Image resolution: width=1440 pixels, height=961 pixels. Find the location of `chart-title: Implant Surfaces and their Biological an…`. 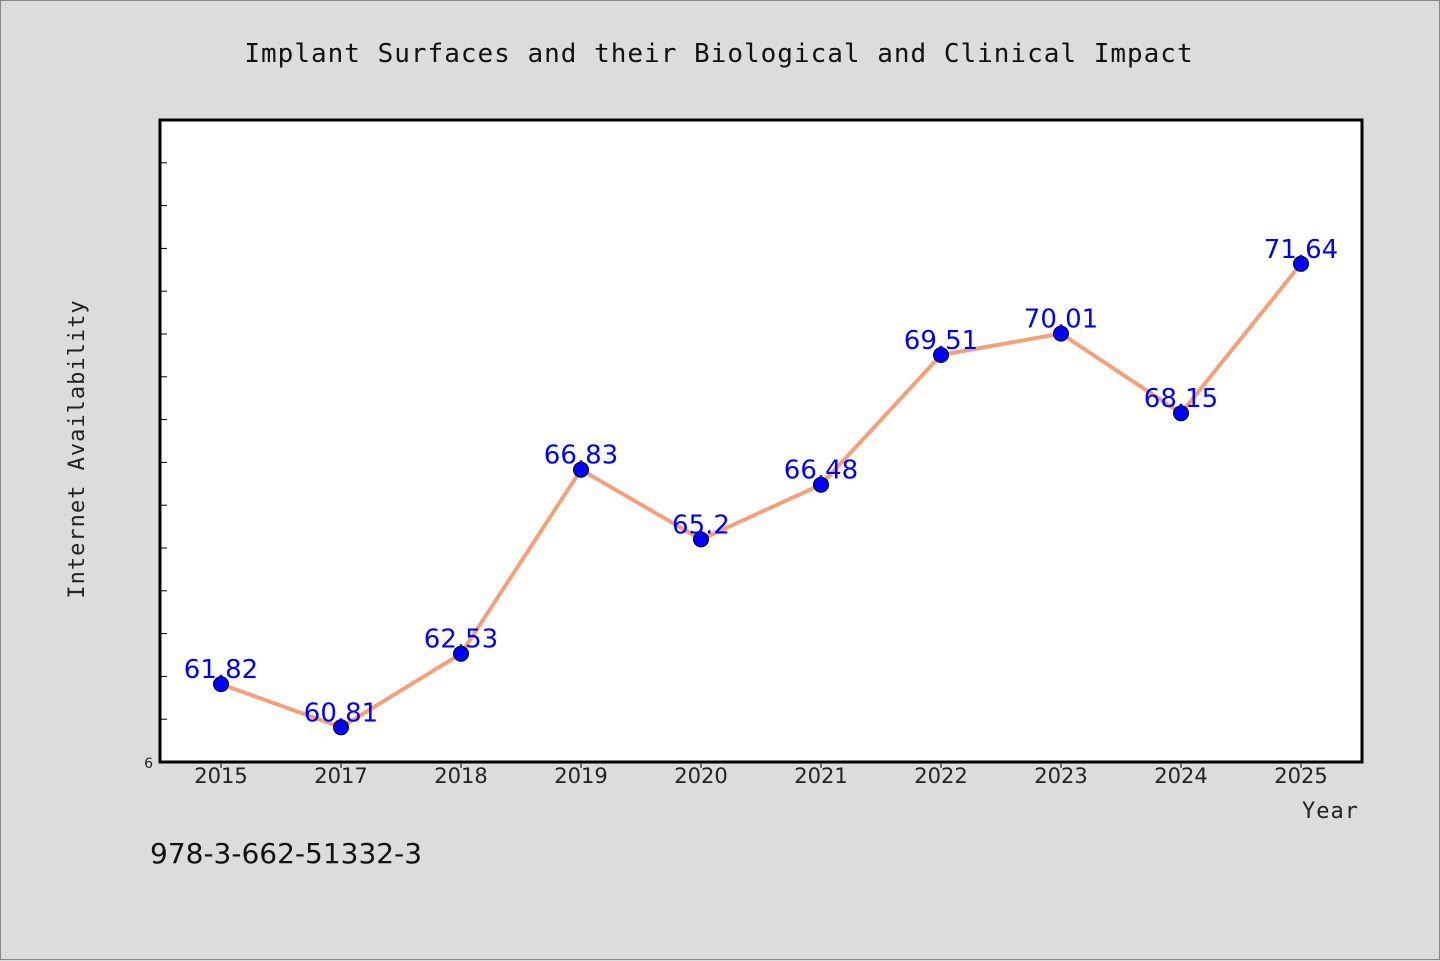

chart-title: Implant Surfaces and their Biological an… is located at coordinates (718, 54).